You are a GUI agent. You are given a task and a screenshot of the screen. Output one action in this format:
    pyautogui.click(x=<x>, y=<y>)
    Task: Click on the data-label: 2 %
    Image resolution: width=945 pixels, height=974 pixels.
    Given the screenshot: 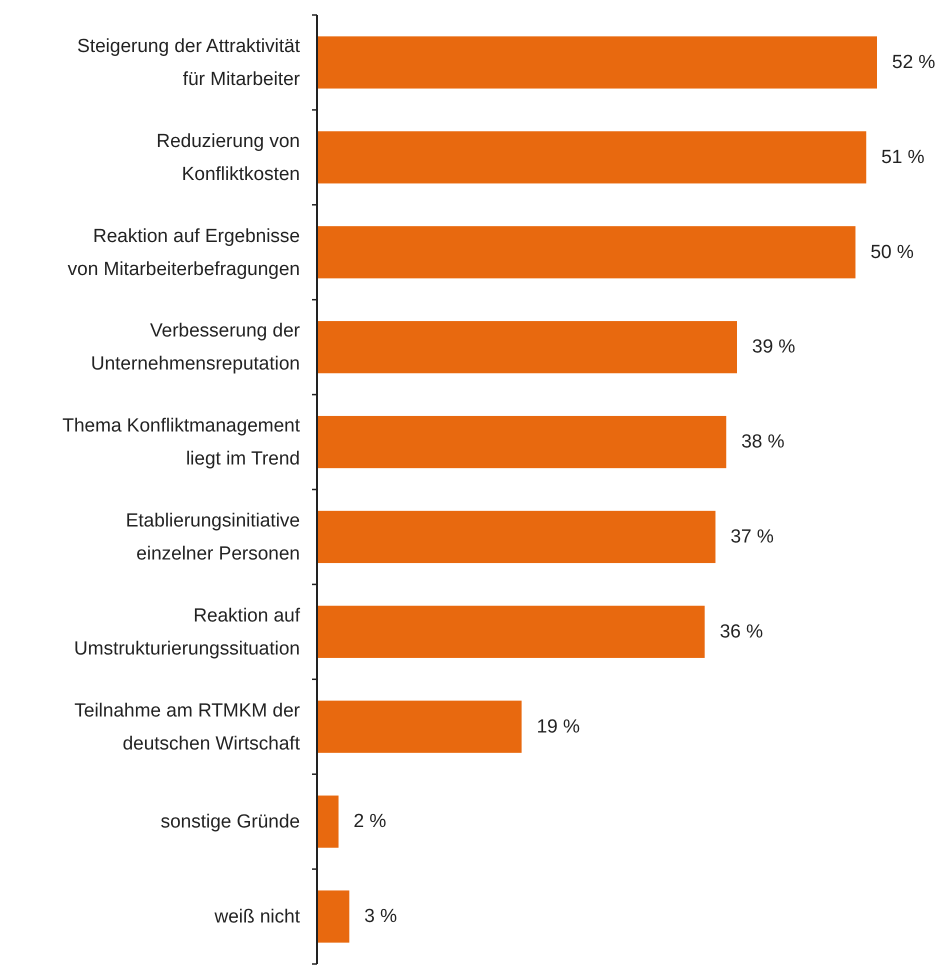 What is the action you would take?
    pyautogui.click(x=370, y=821)
    